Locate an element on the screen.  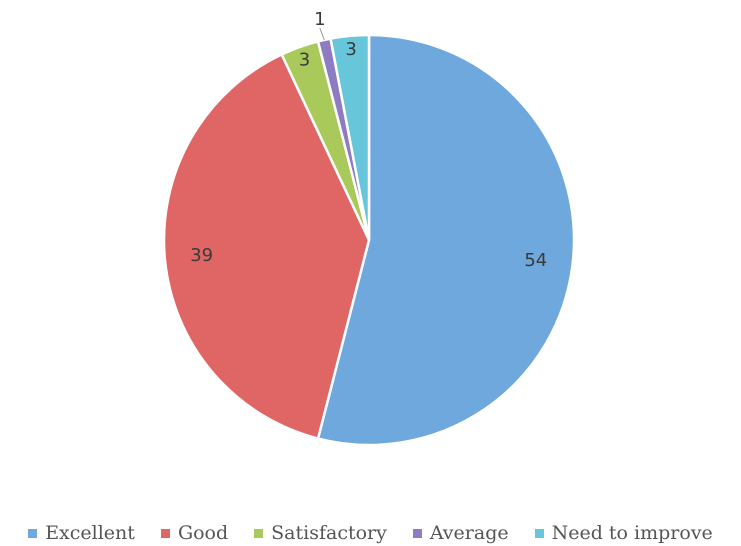
data-label-average: 1 is located at coordinates (319, 19).